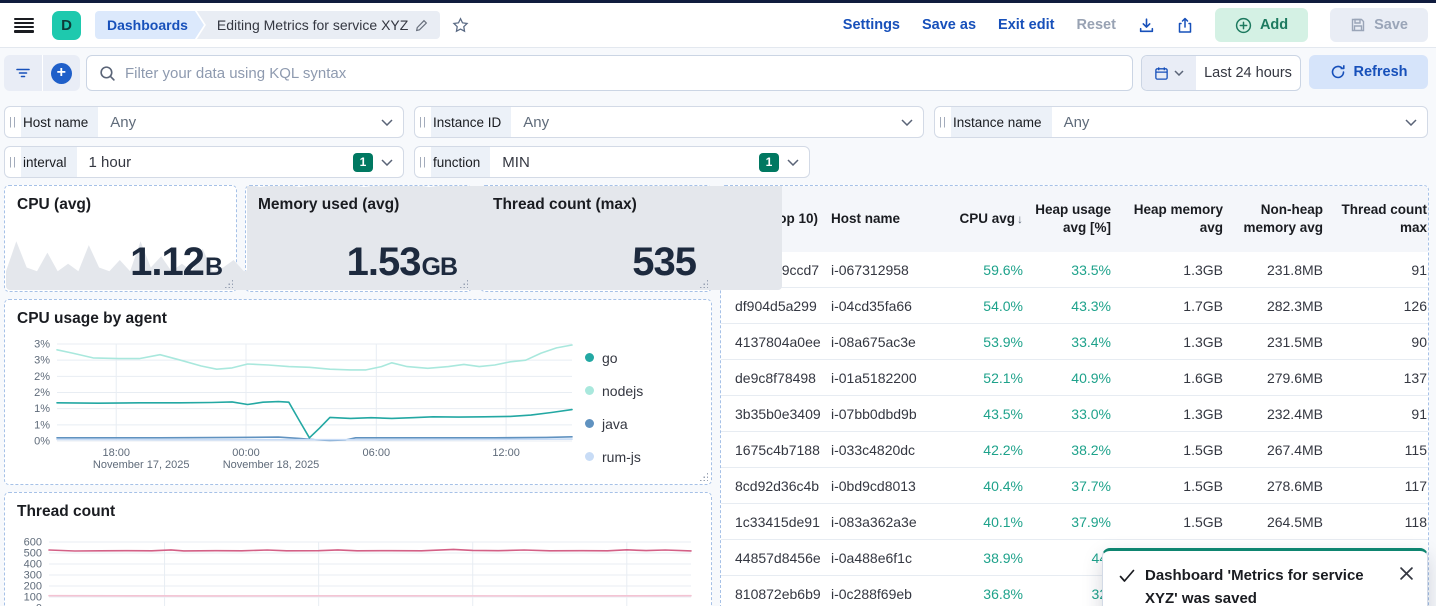  What do you see at coordinates (23, 73) in the screenshot?
I see `filter-icon` at bounding box center [23, 73].